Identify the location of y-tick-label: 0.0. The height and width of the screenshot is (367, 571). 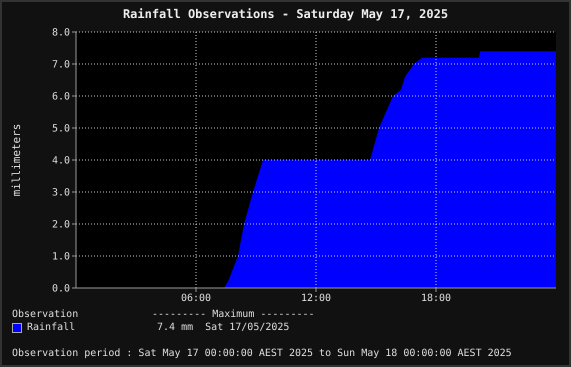
(61, 289).